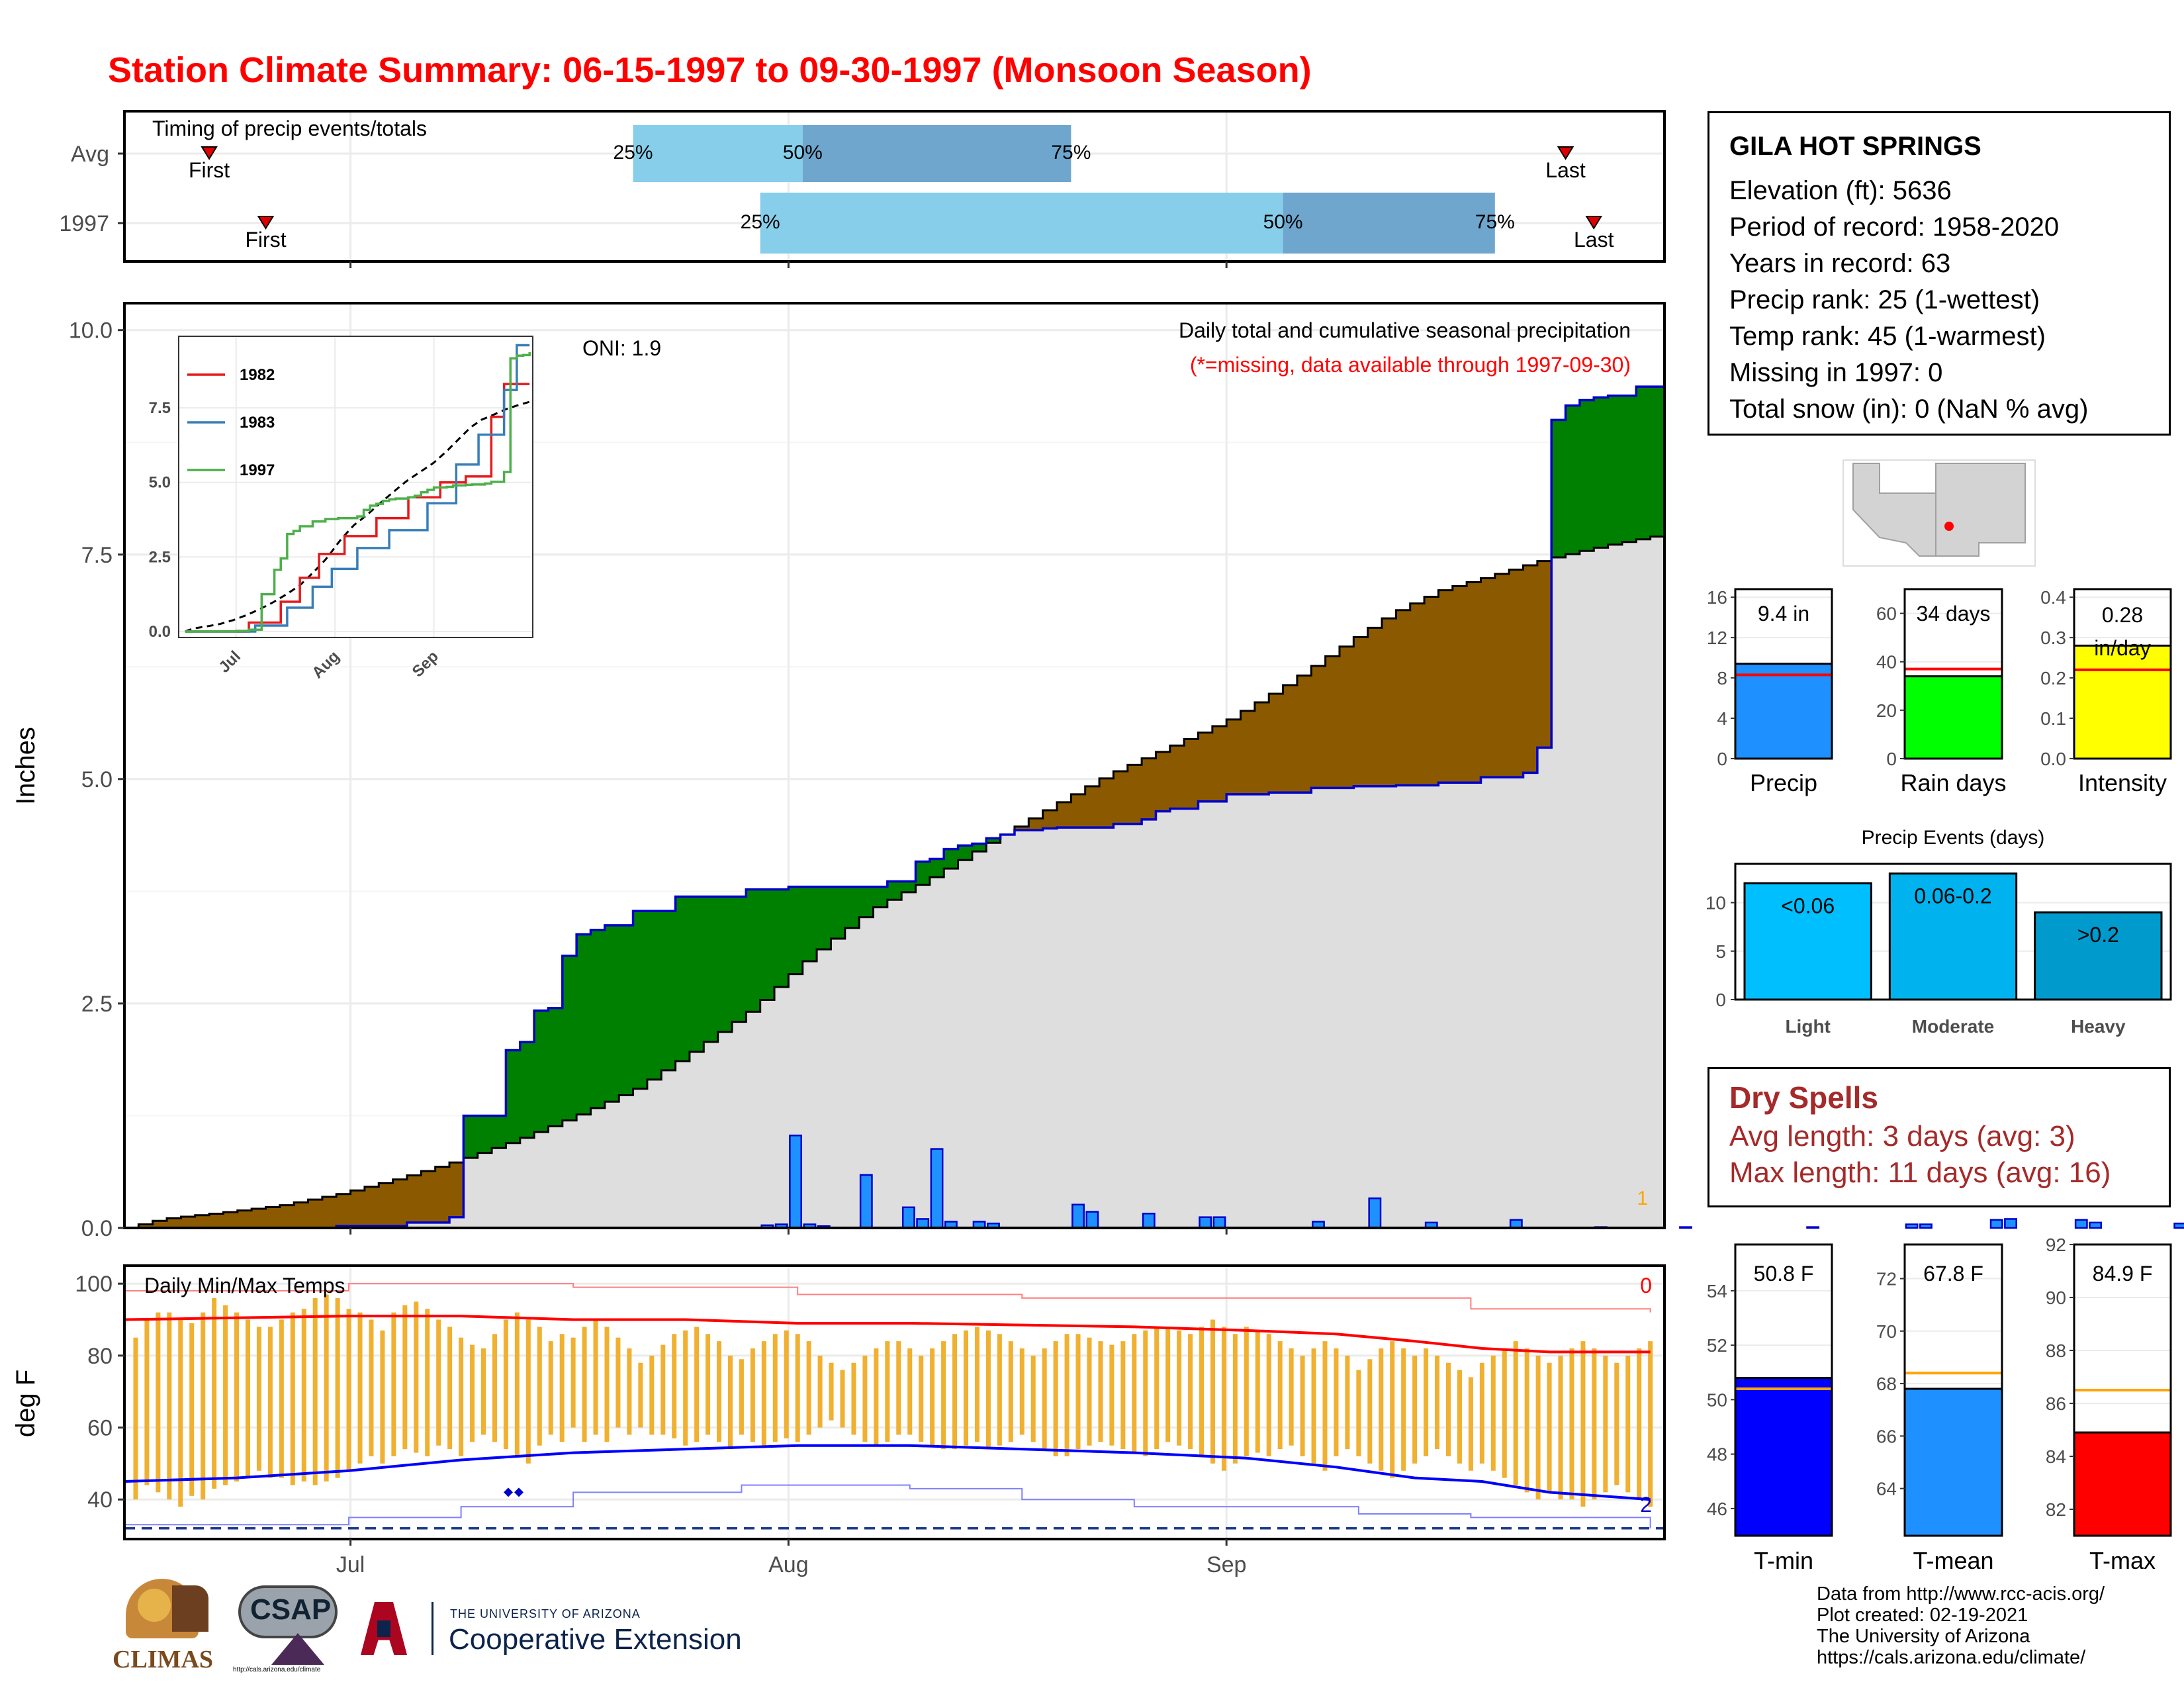 The width and height of the screenshot is (2184, 1688). Describe the element at coordinates (887, 1334) in the screenshot. I see `tmax-normal-line` at that location.